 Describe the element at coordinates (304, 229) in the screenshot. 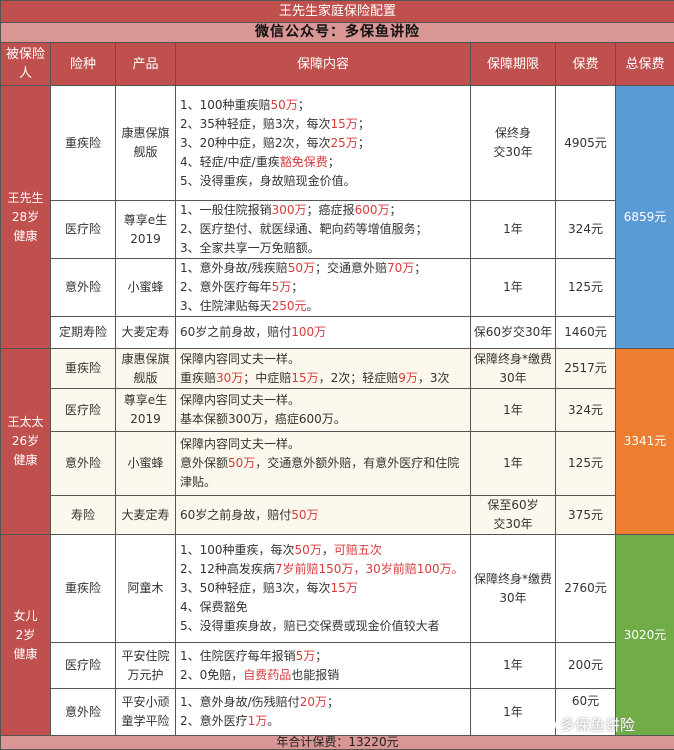

I see `coverage-text: 2、医疗垫付、就医绿通、靶向药等增值服务；` at that location.